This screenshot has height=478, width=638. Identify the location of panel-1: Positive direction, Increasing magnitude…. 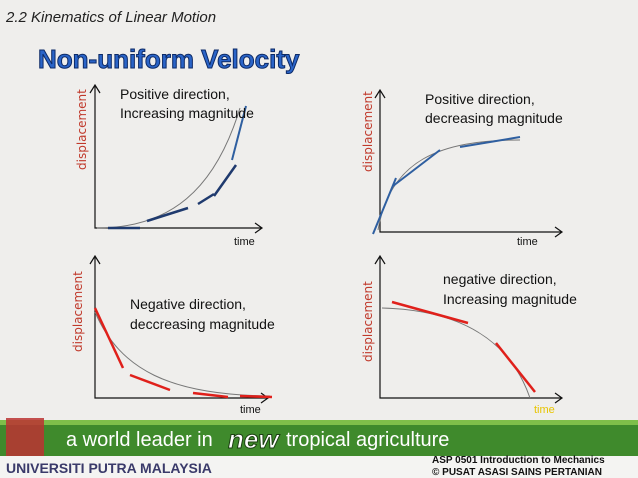
(169, 165).